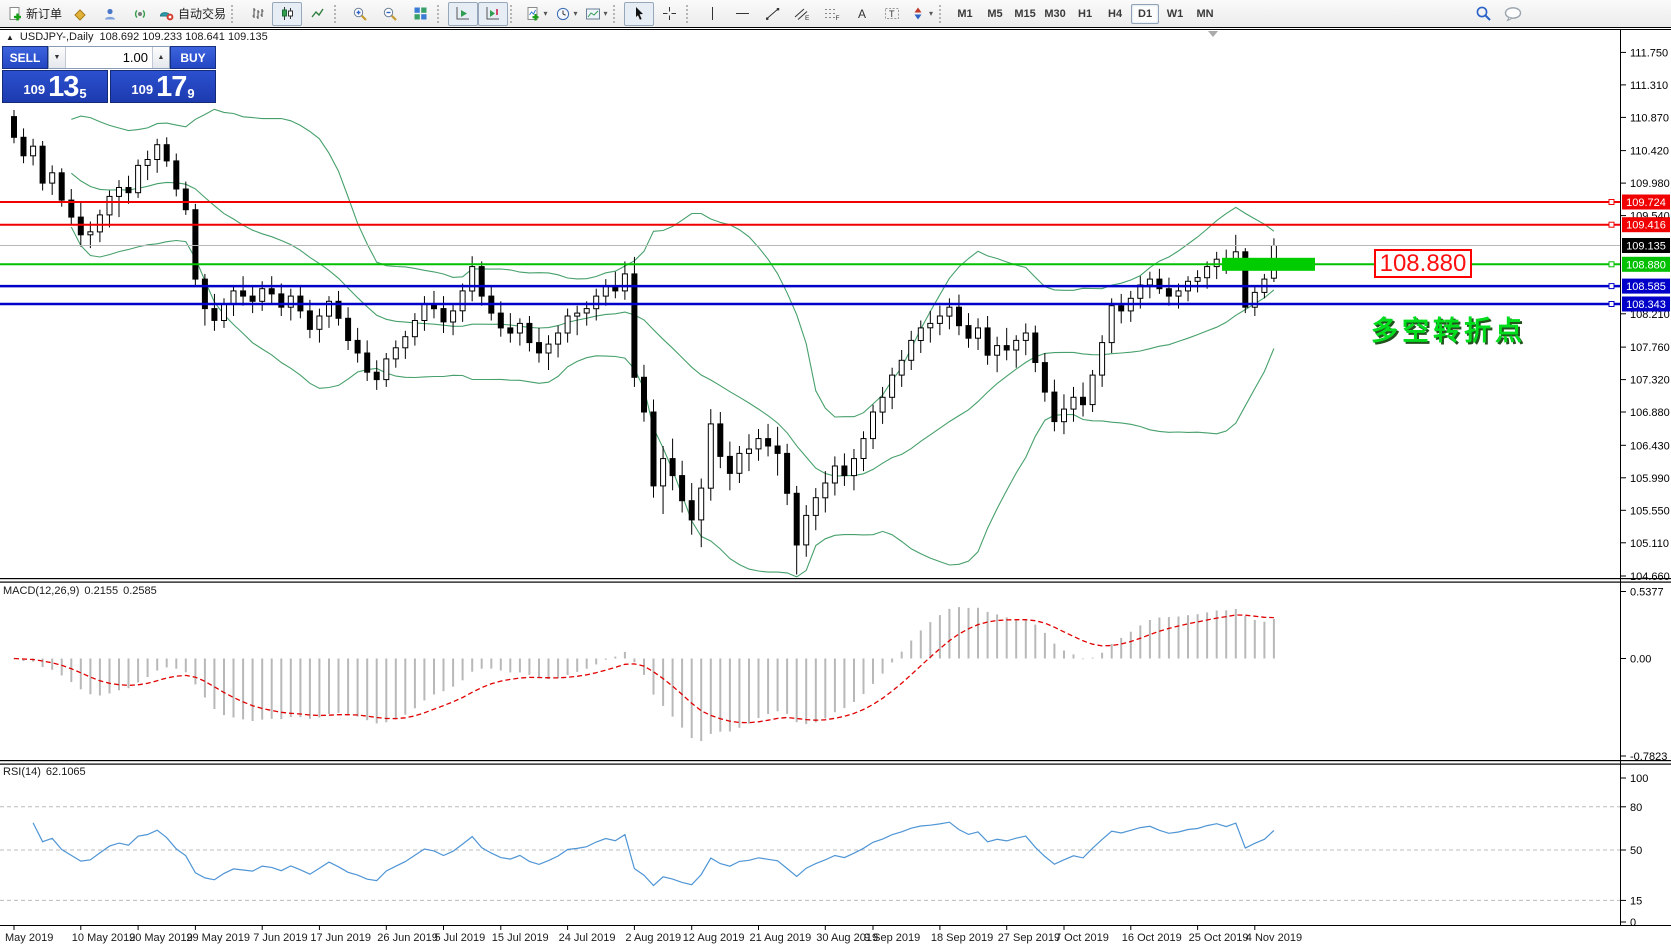 The image size is (1671, 950). Describe the element at coordinates (1639, 779) in the screenshot. I see `svg-text: 100` at that location.